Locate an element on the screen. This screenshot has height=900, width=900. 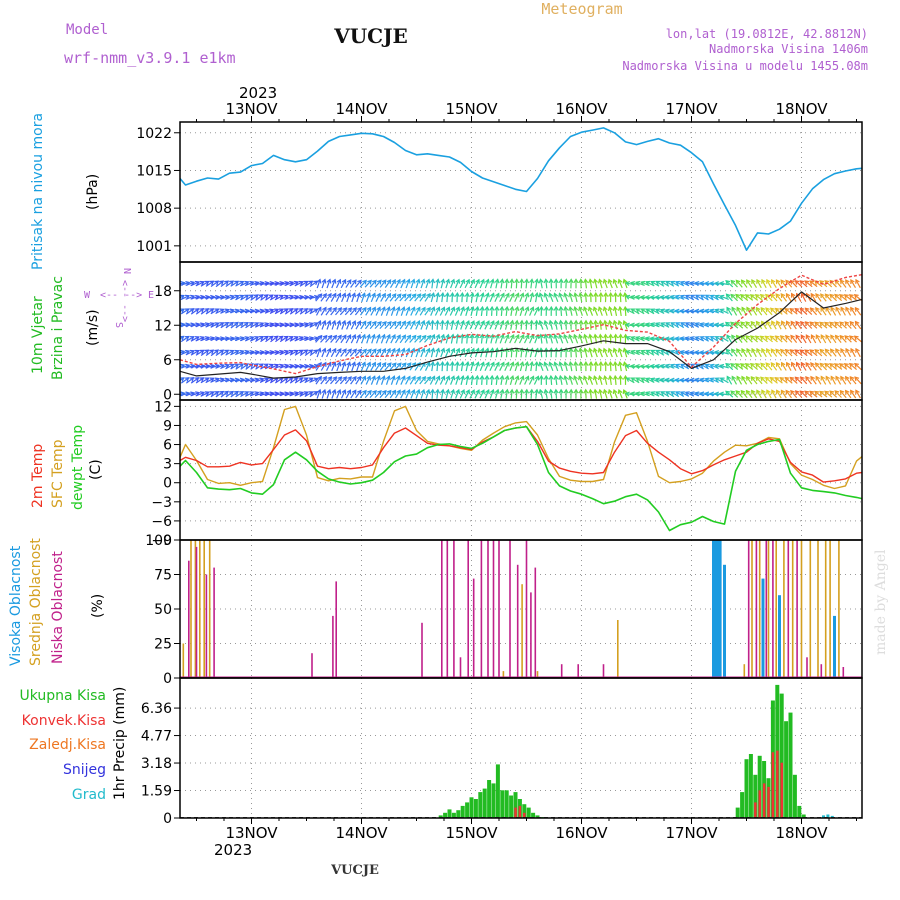
coords-text: lon,lat (19.0812E, 42.8812N) is located at coordinates (767, 34).